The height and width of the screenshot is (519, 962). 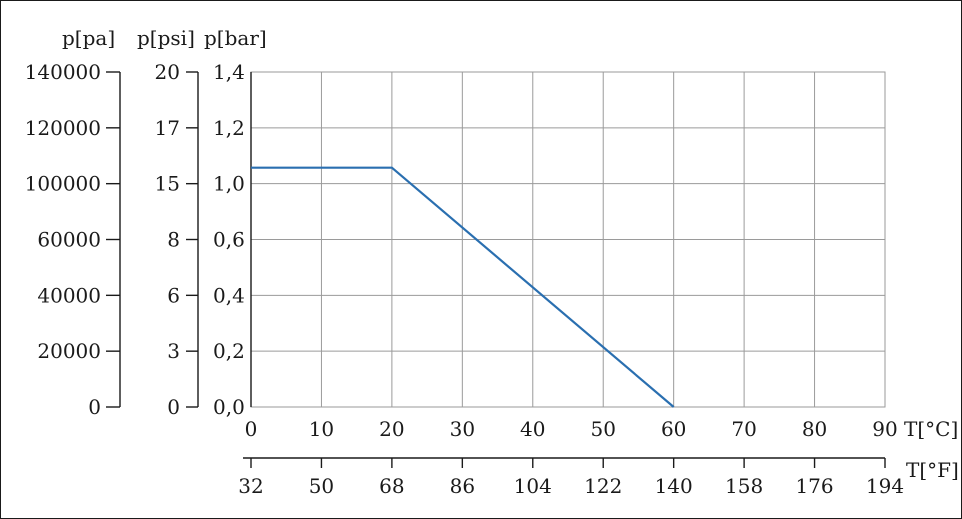 What do you see at coordinates (173, 351) in the screenshot?
I see `psi-tick-label: 3` at bounding box center [173, 351].